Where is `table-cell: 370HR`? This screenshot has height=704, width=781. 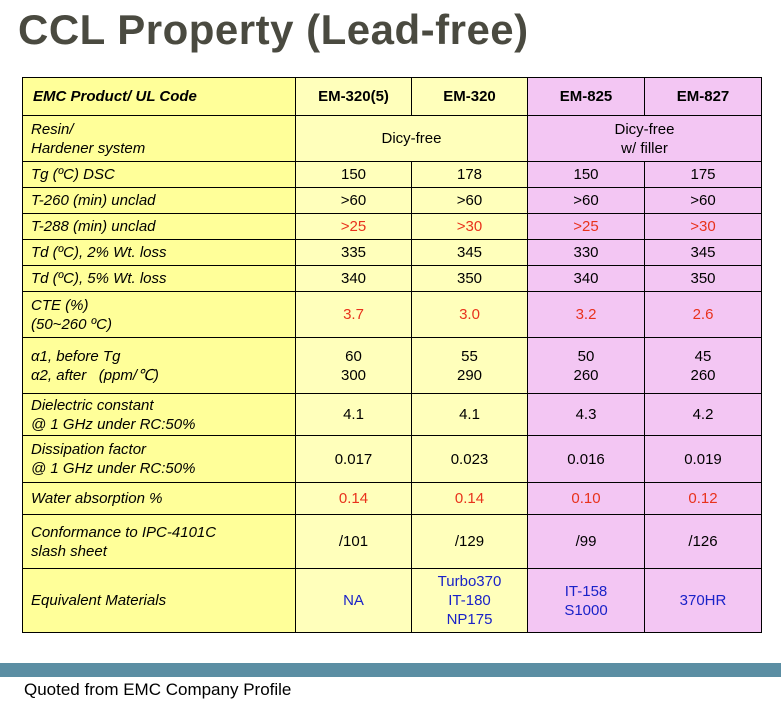 table-cell: 370HR is located at coordinates (703, 600).